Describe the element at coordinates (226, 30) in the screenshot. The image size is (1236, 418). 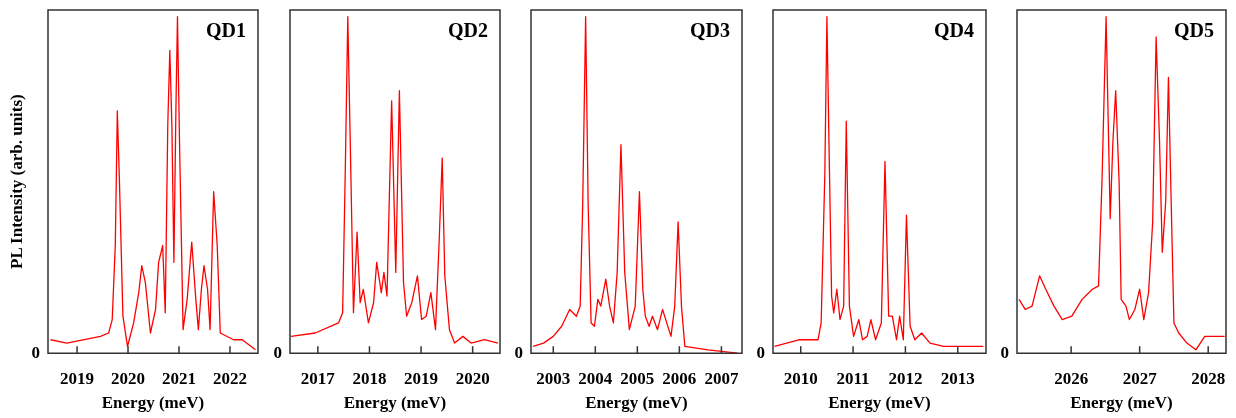
I see `chart-title: QD1` at that location.